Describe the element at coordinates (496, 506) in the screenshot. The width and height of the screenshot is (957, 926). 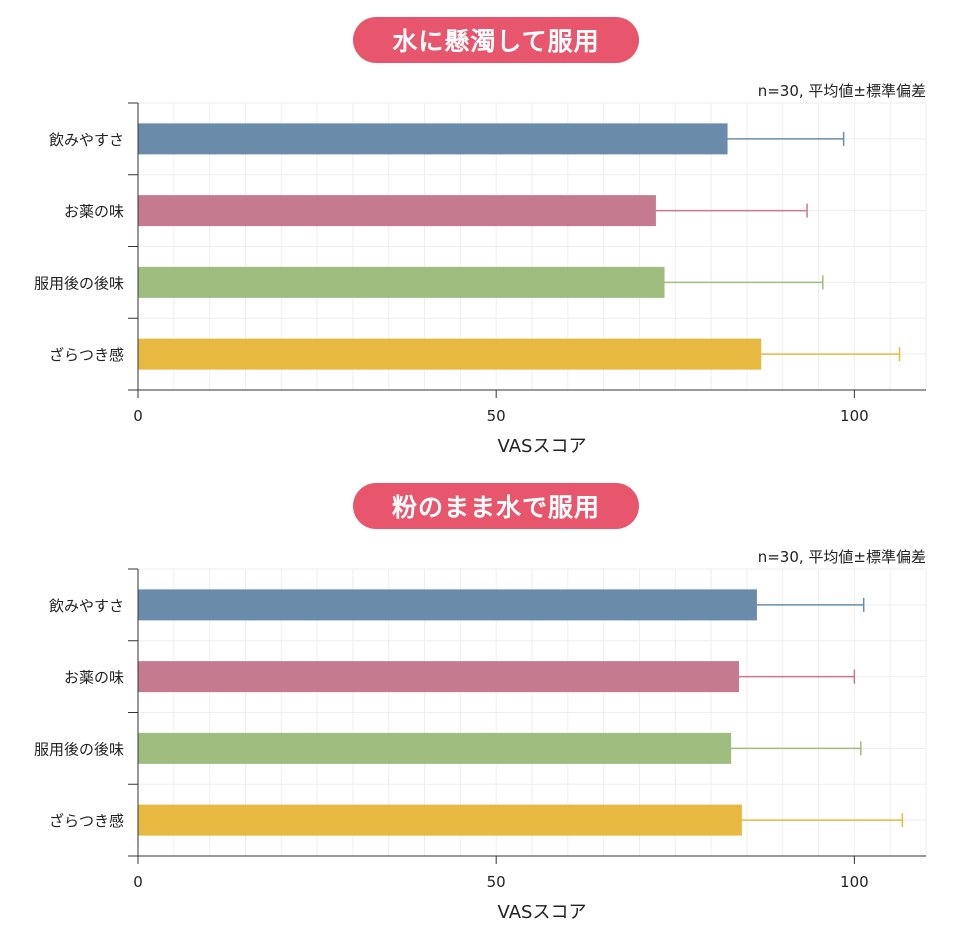
I see `chart-title: 粉のまま水で服用` at that location.